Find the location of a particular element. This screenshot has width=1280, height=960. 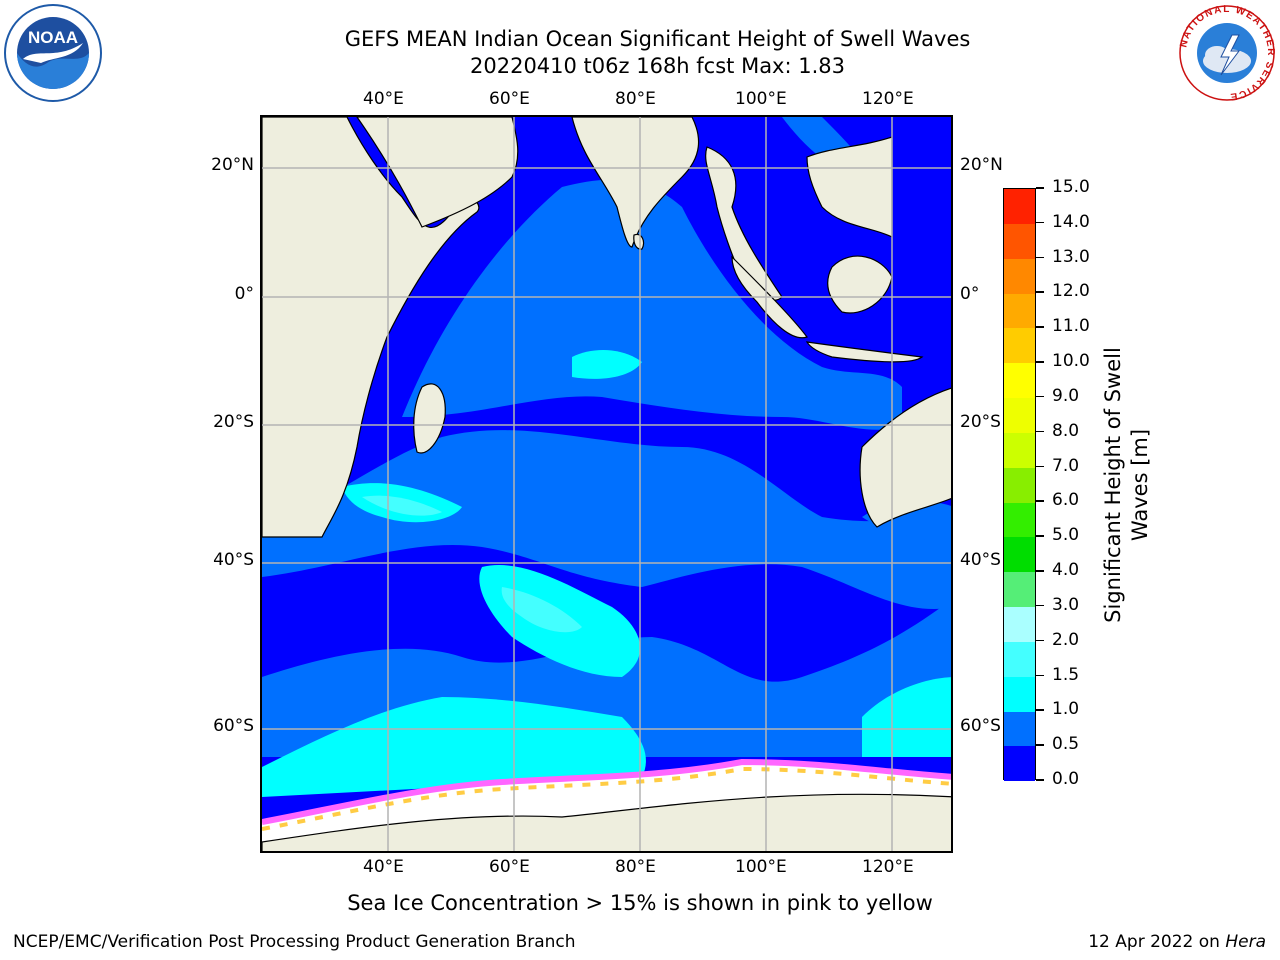

antarctica-landmass is located at coordinates (606, 822).